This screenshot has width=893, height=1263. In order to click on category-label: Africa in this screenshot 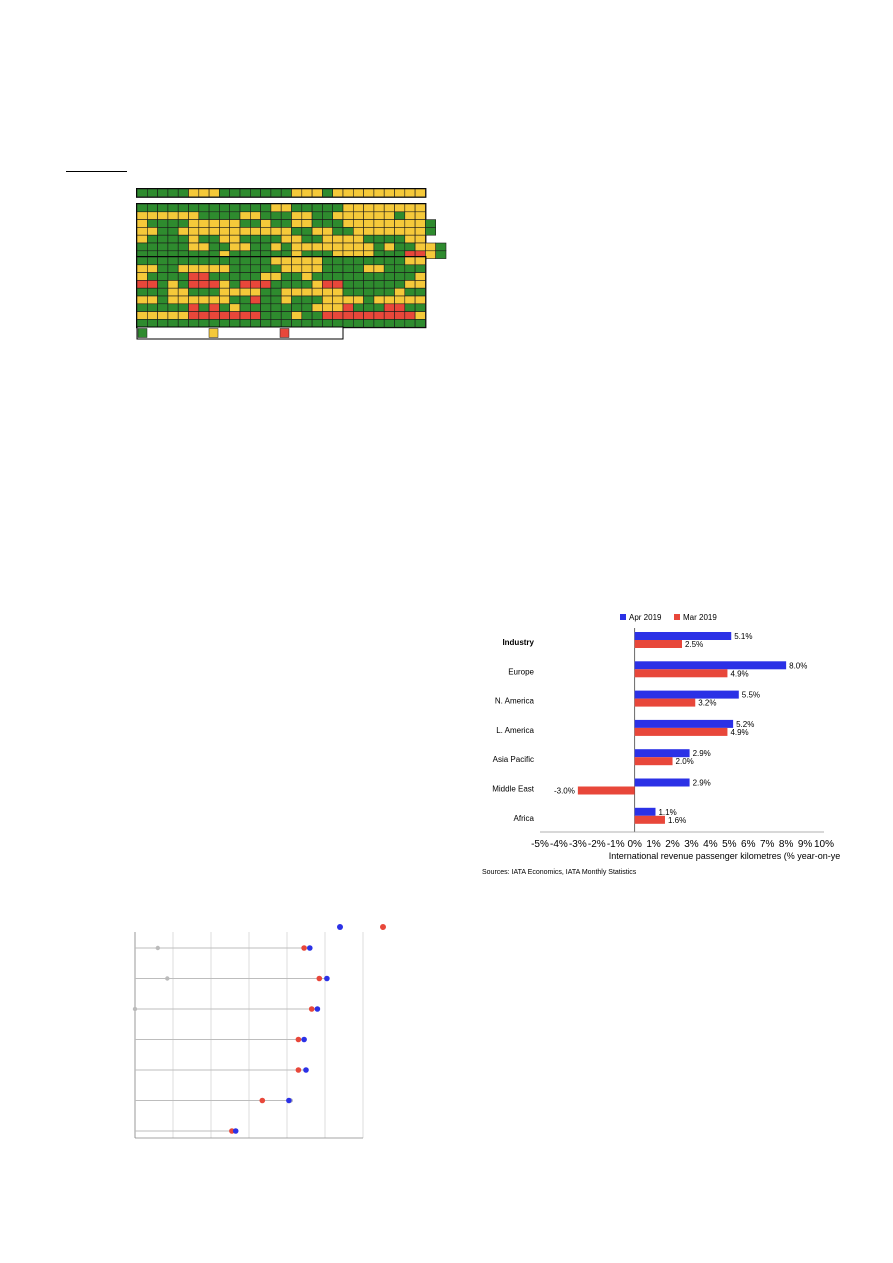, I will do `click(524, 818)`.